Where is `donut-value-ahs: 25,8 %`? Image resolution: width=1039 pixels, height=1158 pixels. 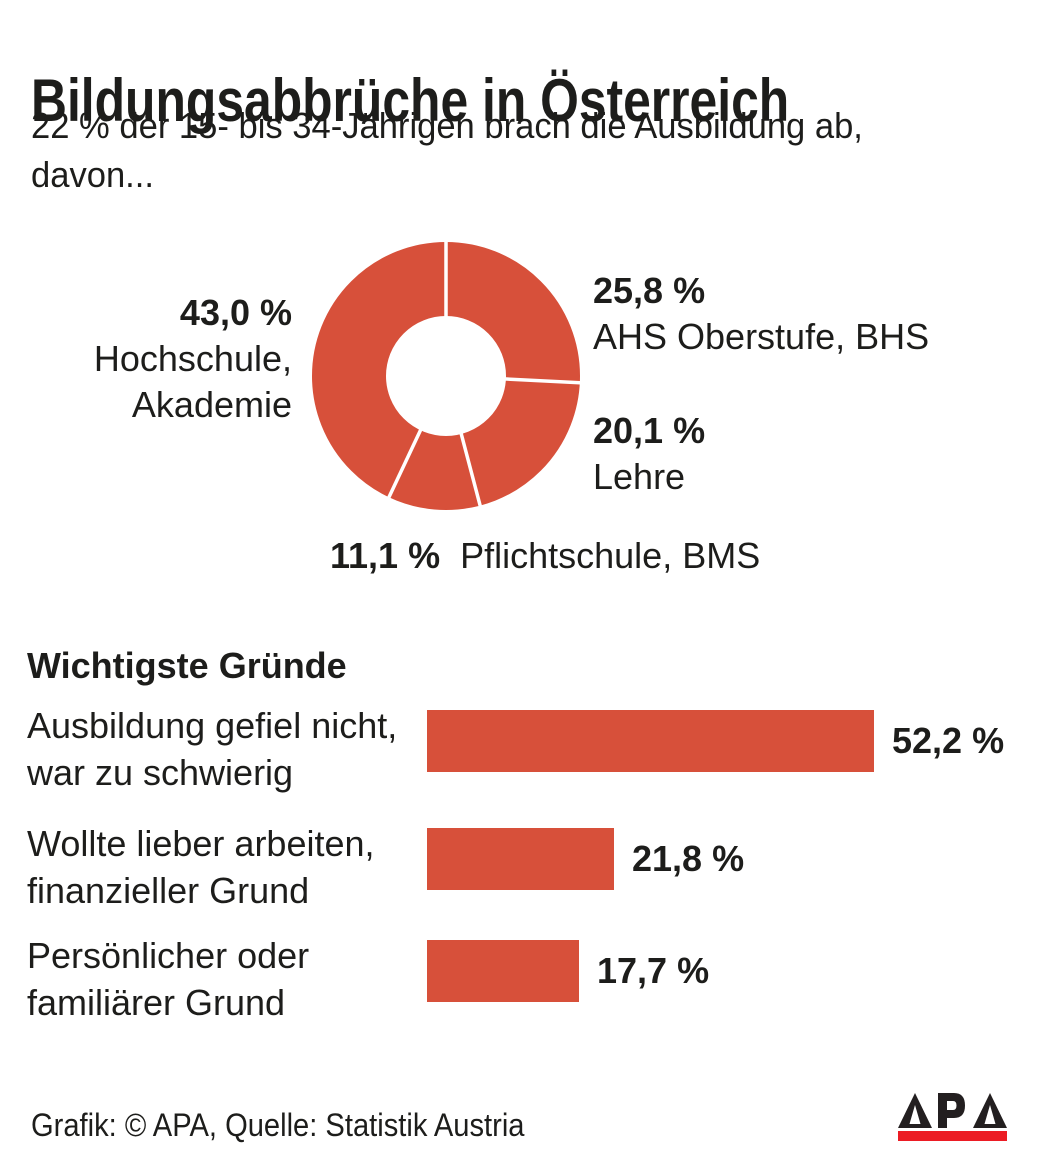
donut-value-ahs: 25,8 % is located at coordinates (649, 290).